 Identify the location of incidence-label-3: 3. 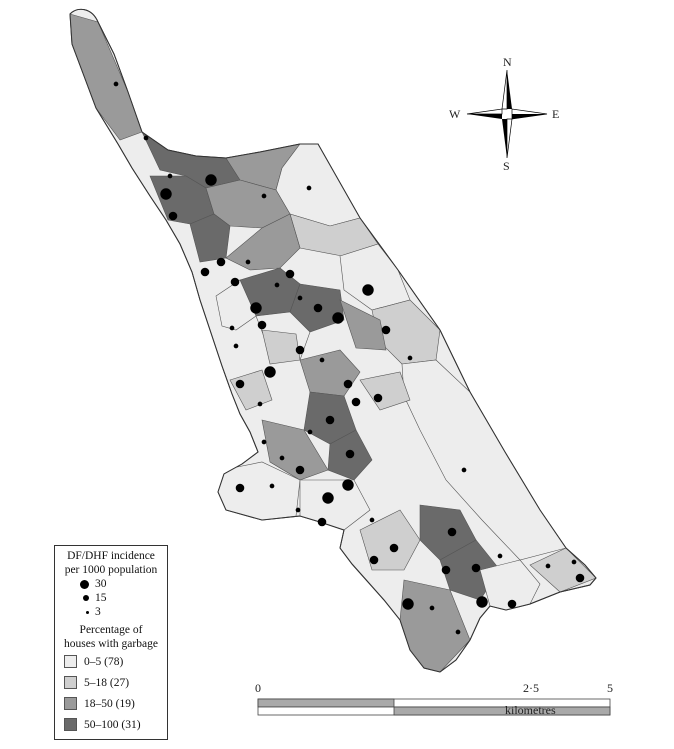
(98, 612).